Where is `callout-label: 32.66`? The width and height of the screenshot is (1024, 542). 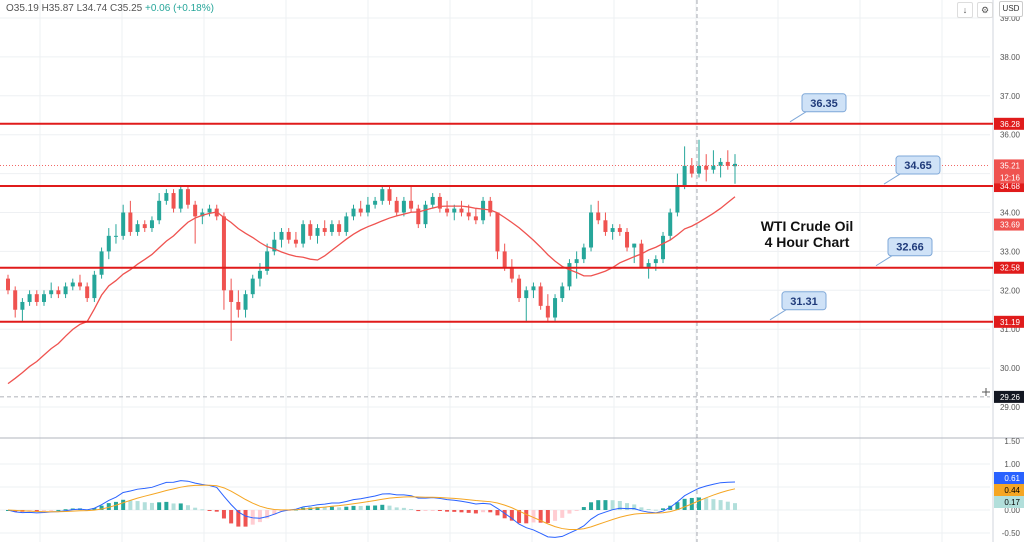 callout-label: 32.66 is located at coordinates (910, 248).